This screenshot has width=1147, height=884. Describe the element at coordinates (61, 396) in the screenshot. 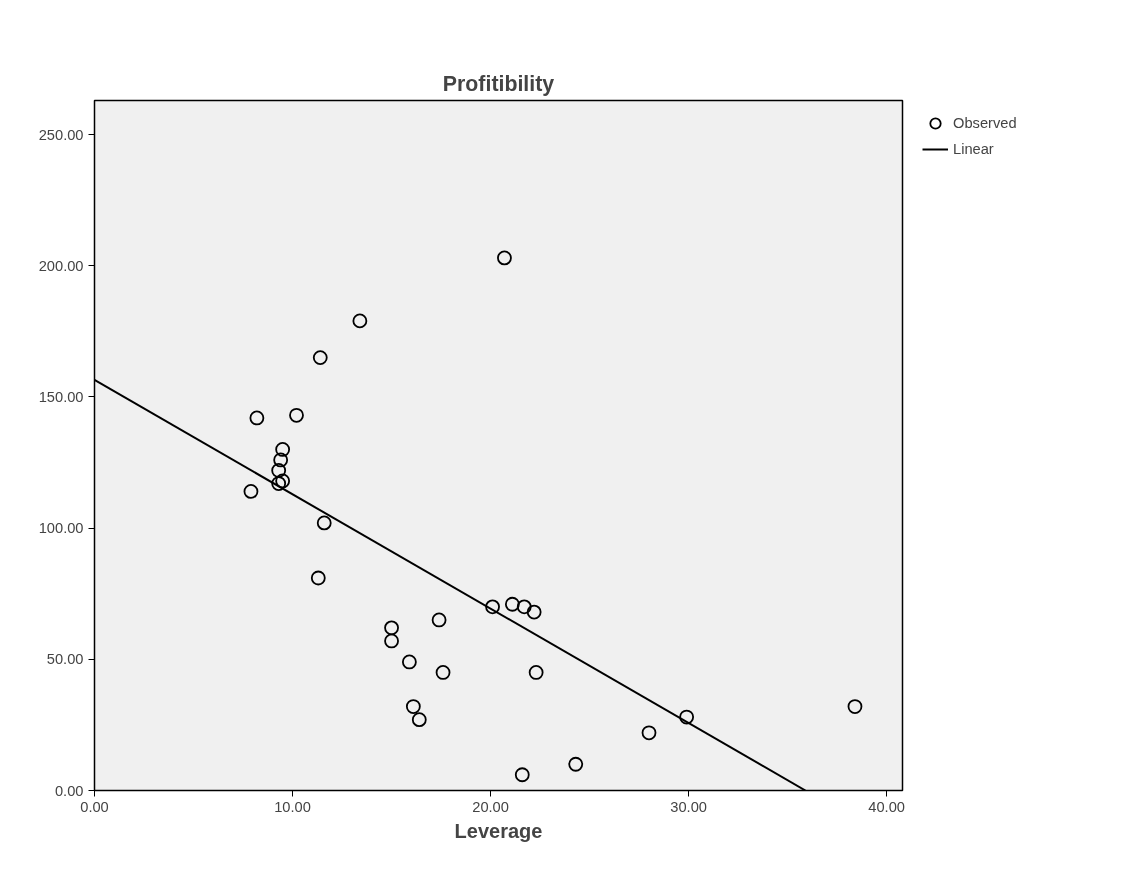

I see `y-tick-label: 150.00` at that location.